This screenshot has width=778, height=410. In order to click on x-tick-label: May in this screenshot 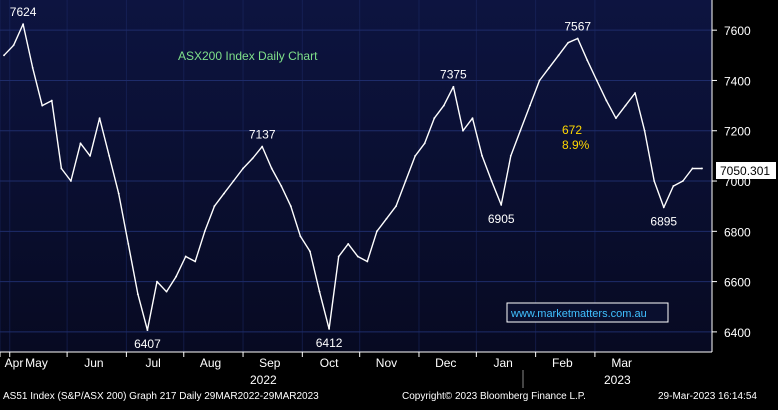, I will do `click(36, 363)`.